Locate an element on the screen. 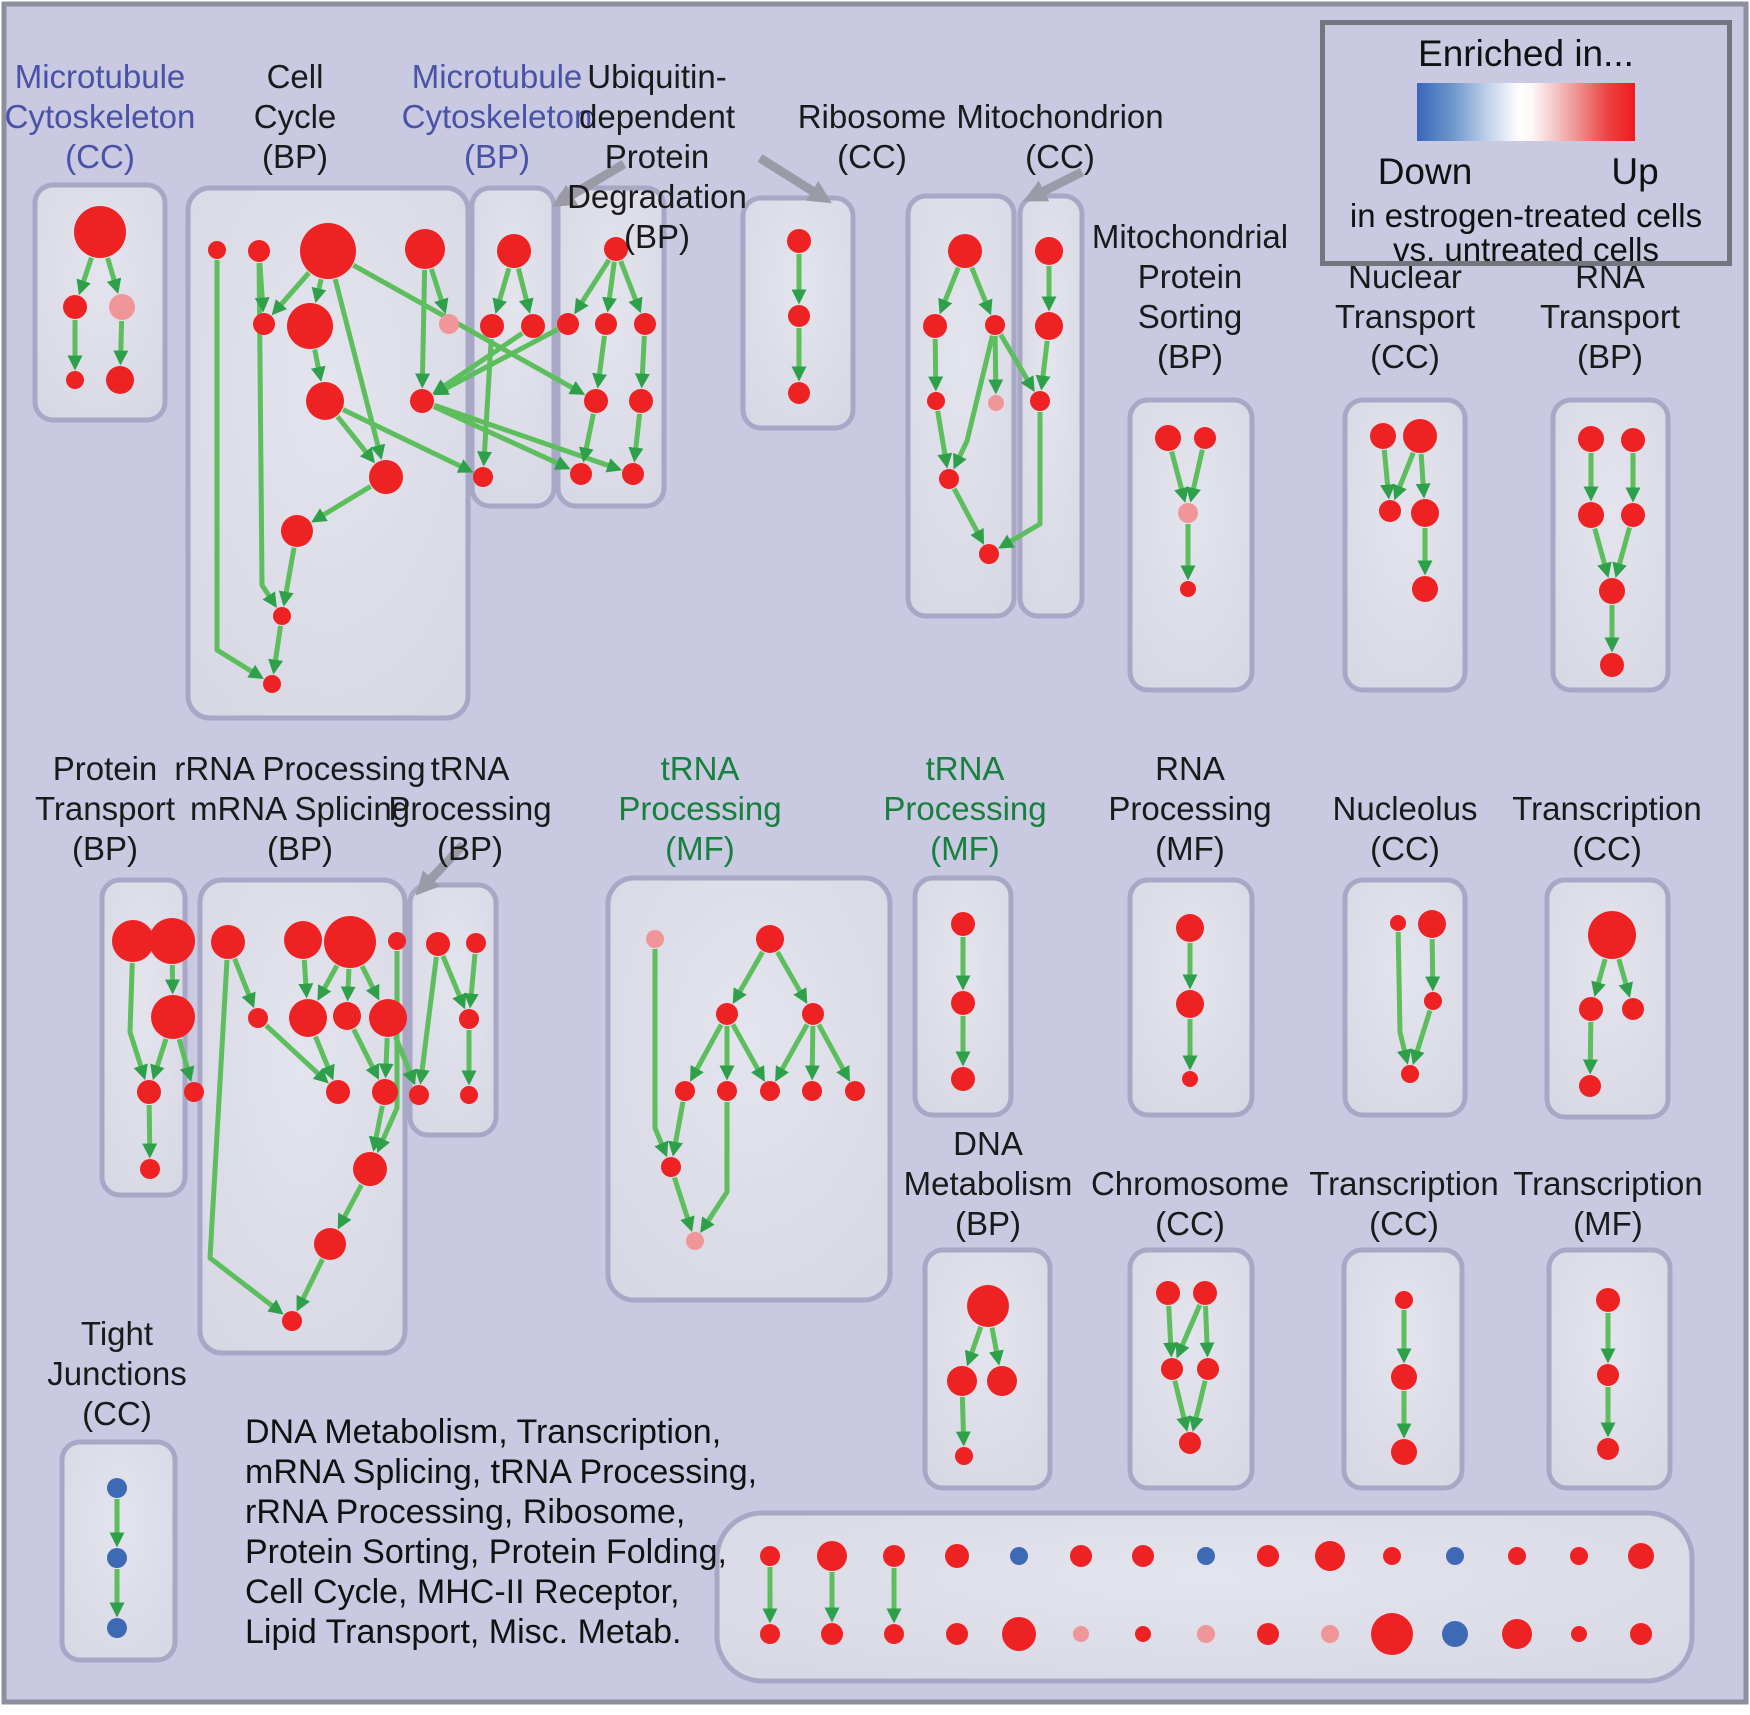 This screenshot has width=1750, height=1715. edge-s1-s3 is located at coordinates (996, 1346).